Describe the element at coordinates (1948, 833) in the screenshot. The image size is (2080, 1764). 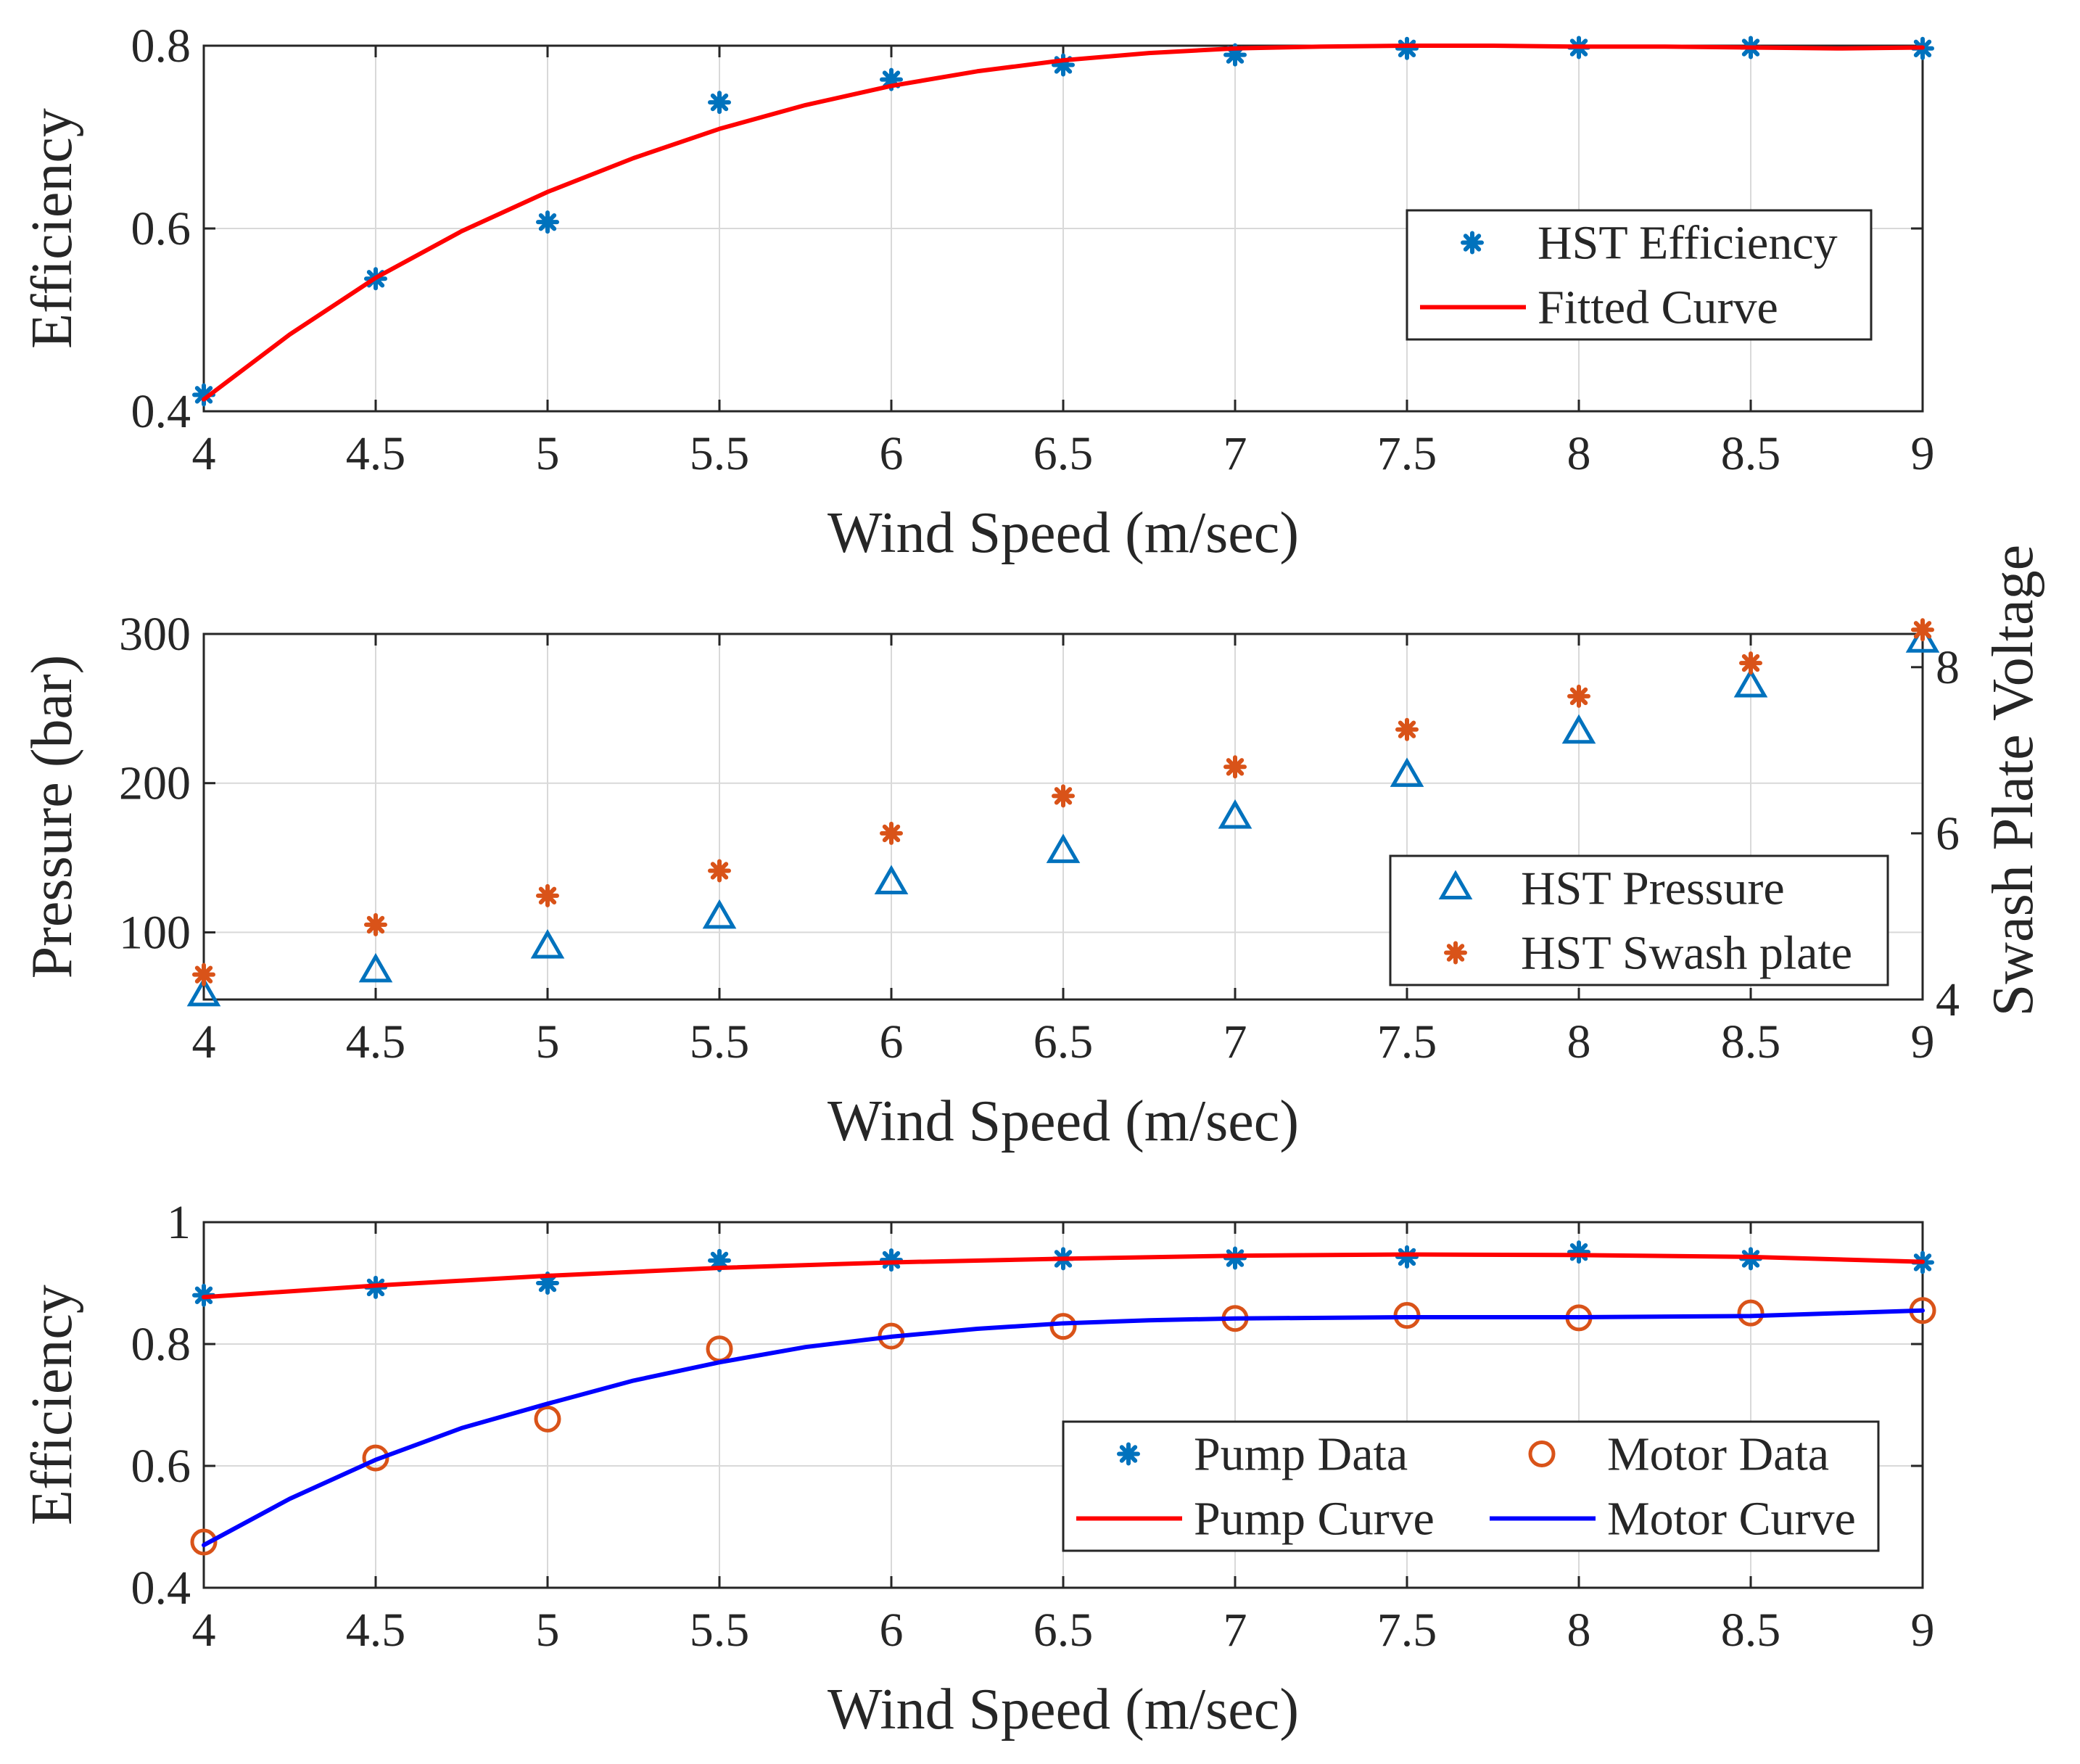
I see `y-right-tick-label: 6` at that location.